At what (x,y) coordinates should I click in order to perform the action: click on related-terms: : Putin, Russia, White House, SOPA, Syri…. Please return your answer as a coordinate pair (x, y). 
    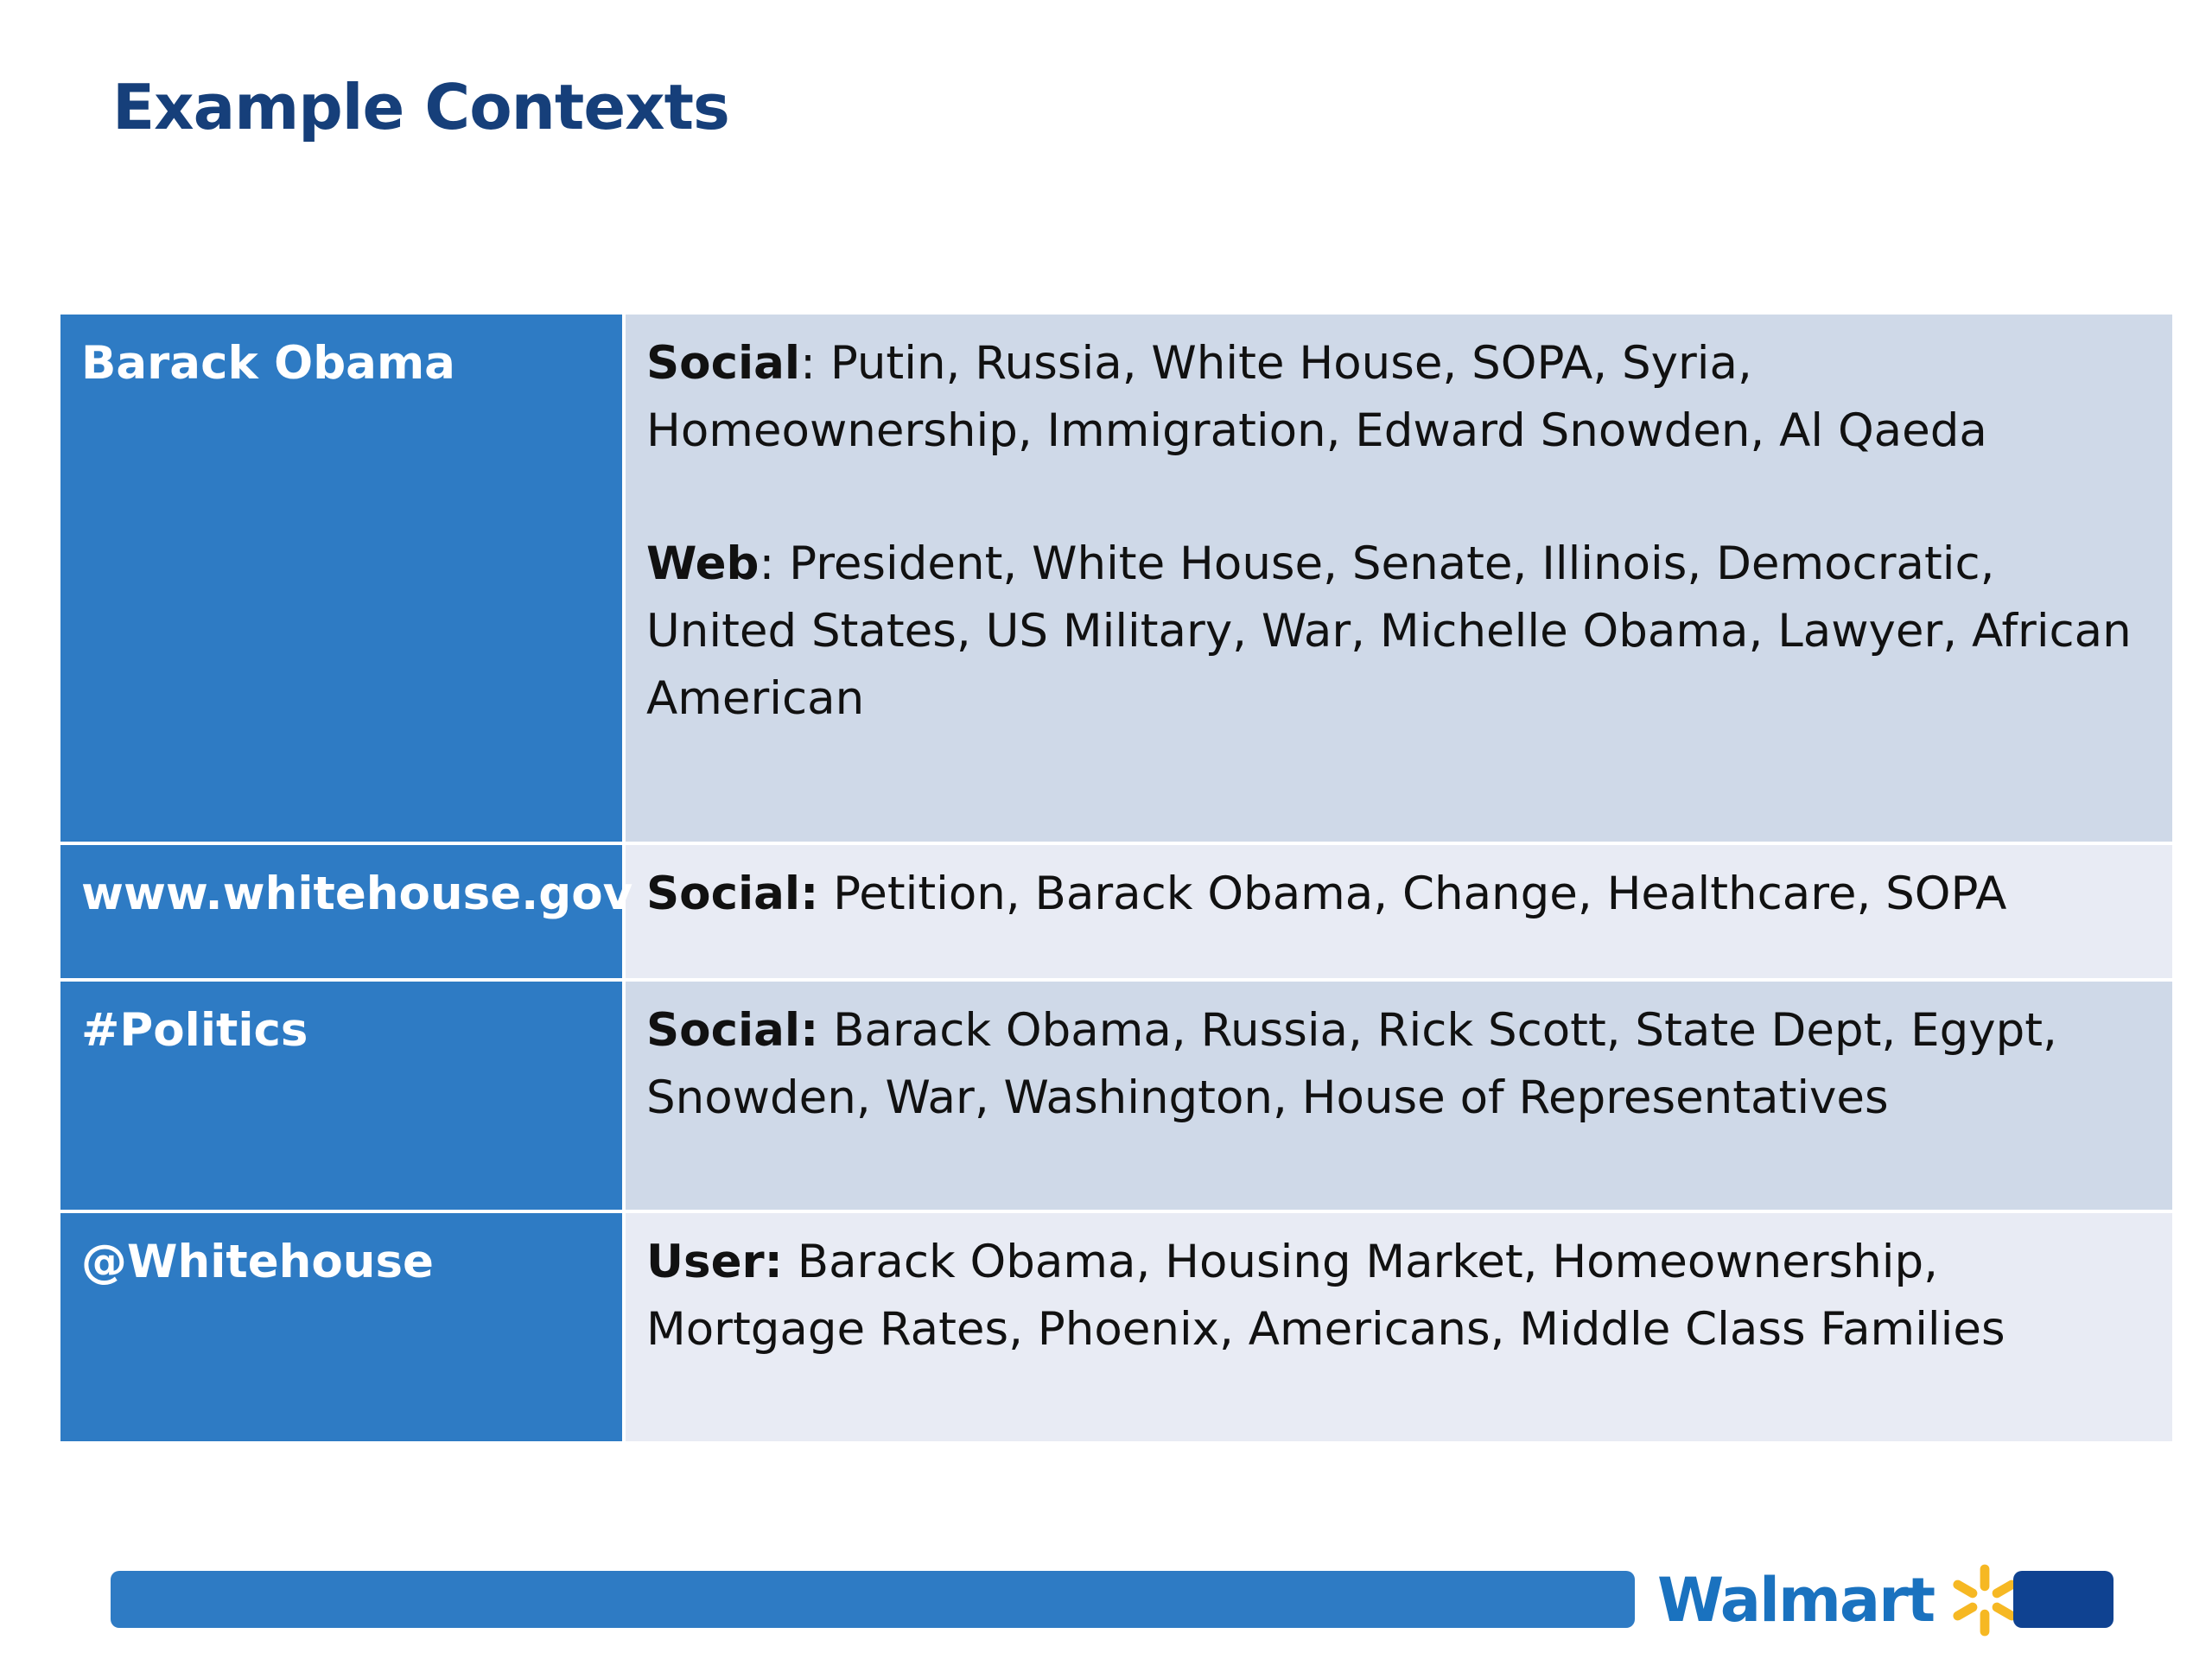
    Looking at the image, I should click on (1316, 397).